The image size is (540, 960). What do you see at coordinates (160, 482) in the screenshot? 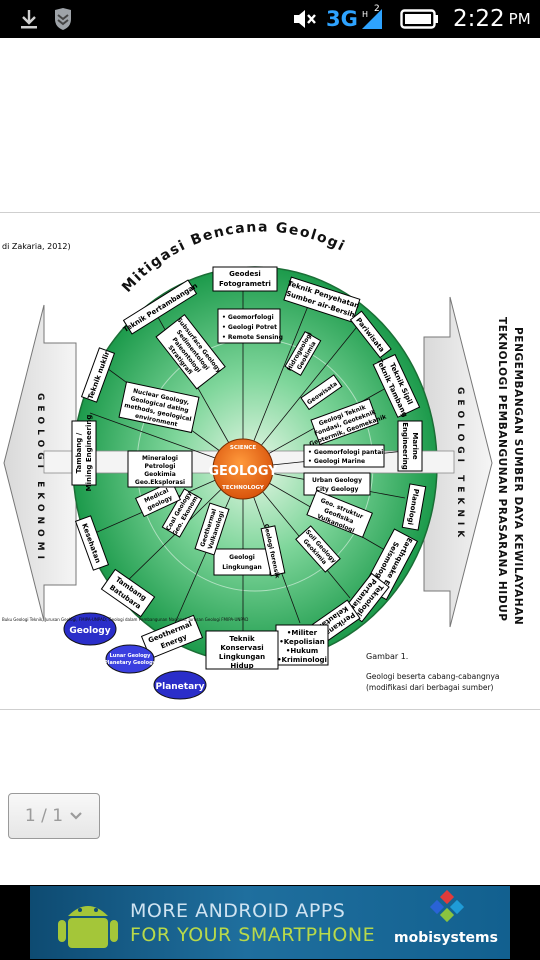
I see `svg-text: Geo.Eksplorasi` at bounding box center [160, 482].